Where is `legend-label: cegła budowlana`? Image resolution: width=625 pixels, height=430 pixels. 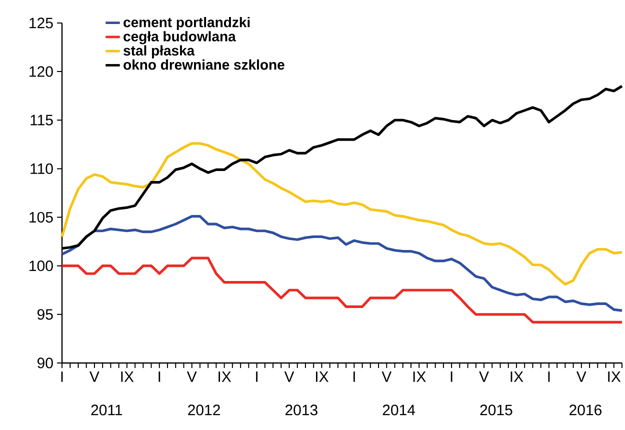
legend-label: cegła budowlana is located at coordinates (180, 37).